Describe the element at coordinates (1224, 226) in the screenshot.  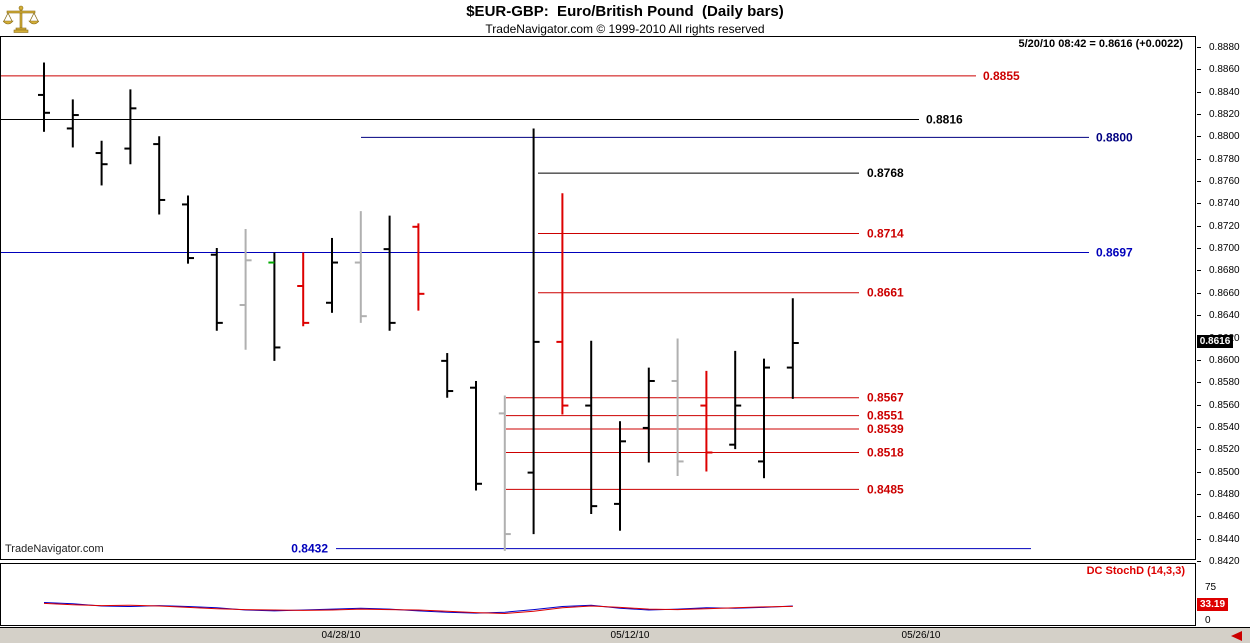
I see `price-axis-label: 0.8720` at that location.